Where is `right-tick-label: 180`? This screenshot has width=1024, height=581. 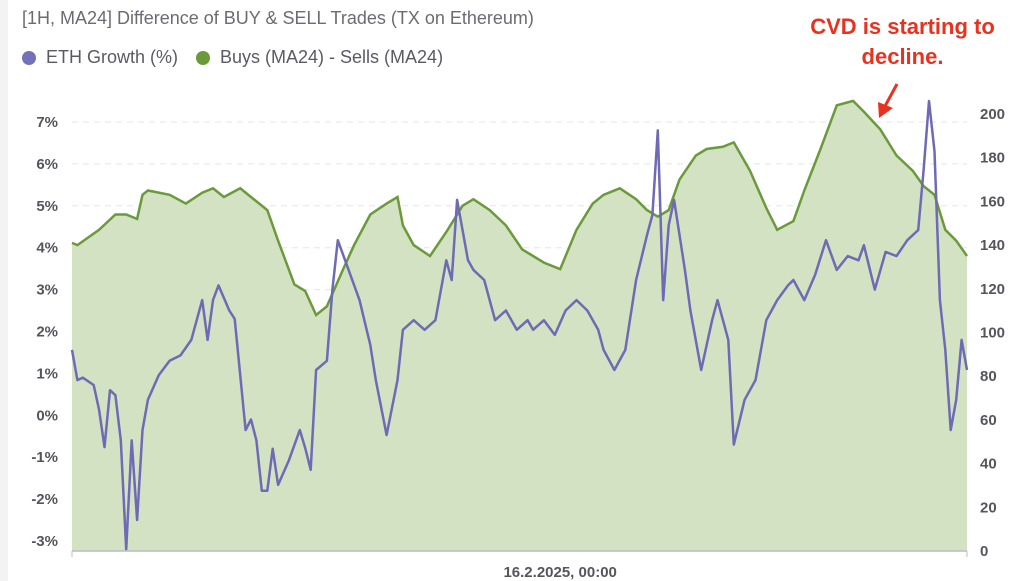
right-tick-label: 180 is located at coordinates (992, 158).